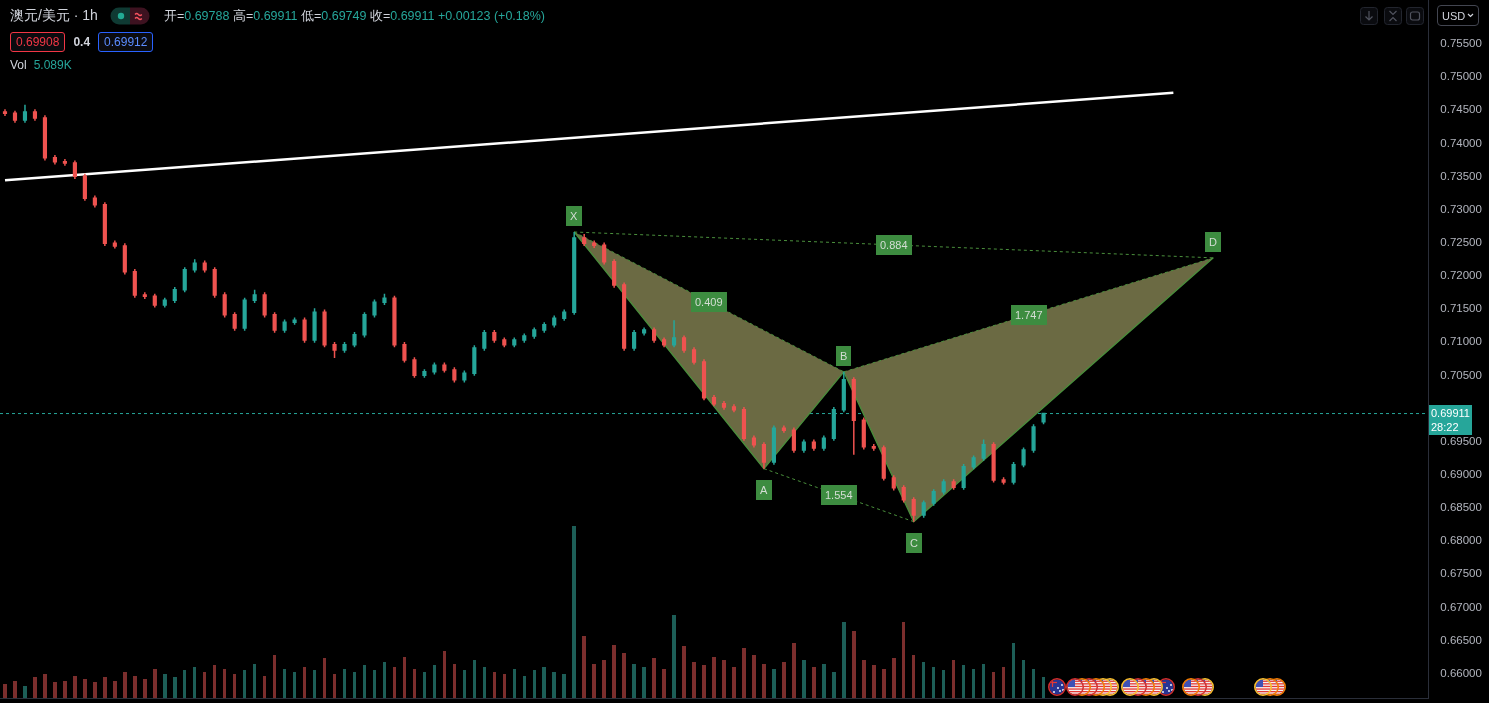 Image resolution: width=1489 pixels, height=703 pixels. I want to click on y-tick-label: 0.67500, so click(1461, 573).